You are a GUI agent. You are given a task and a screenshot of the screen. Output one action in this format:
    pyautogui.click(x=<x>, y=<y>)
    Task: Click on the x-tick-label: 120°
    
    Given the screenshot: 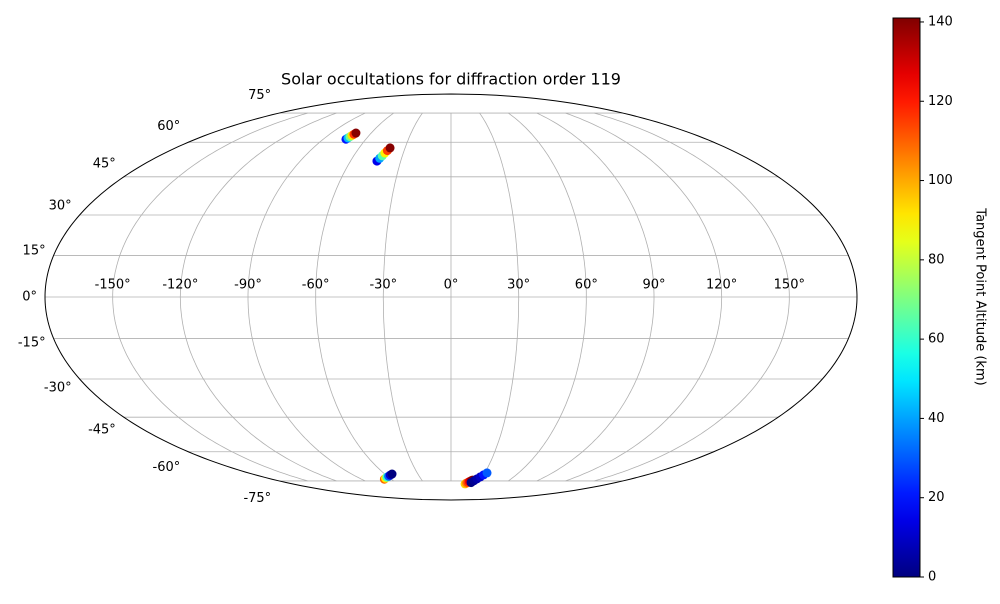 What is the action you would take?
    pyautogui.click(x=721, y=285)
    